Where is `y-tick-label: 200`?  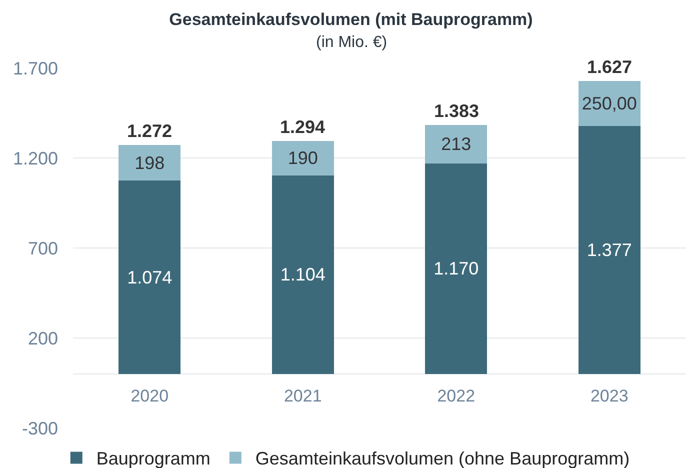 y-tick-label: 200 is located at coordinates (43, 338).